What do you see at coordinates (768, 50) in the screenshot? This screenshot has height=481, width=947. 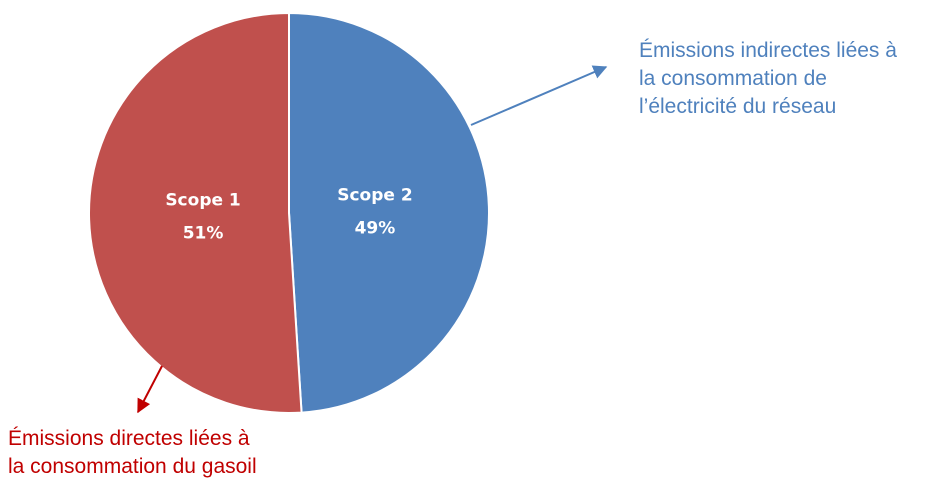 I see `callout-scope-2-line-1: Émissions indirectes liées à` at bounding box center [768, 50].